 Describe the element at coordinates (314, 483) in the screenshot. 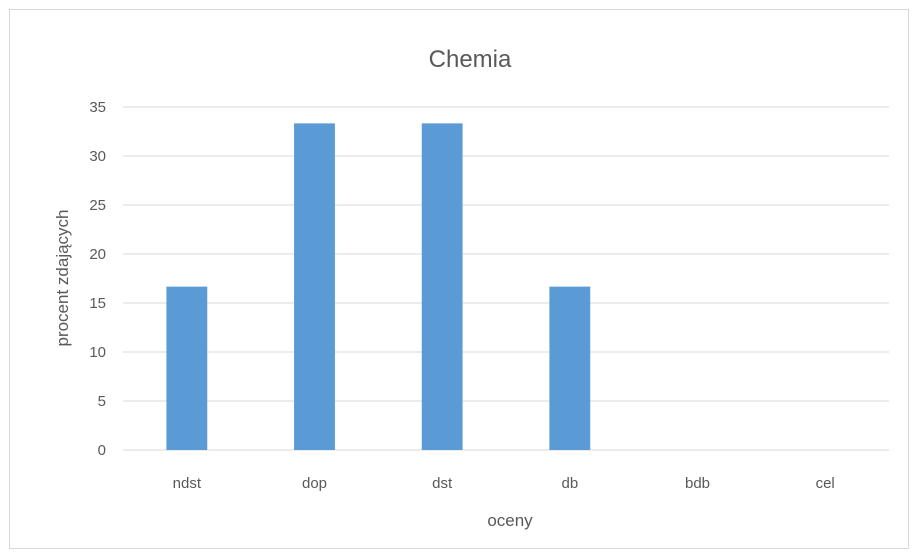

I see `x-tick-label-dop: dop` at that location.